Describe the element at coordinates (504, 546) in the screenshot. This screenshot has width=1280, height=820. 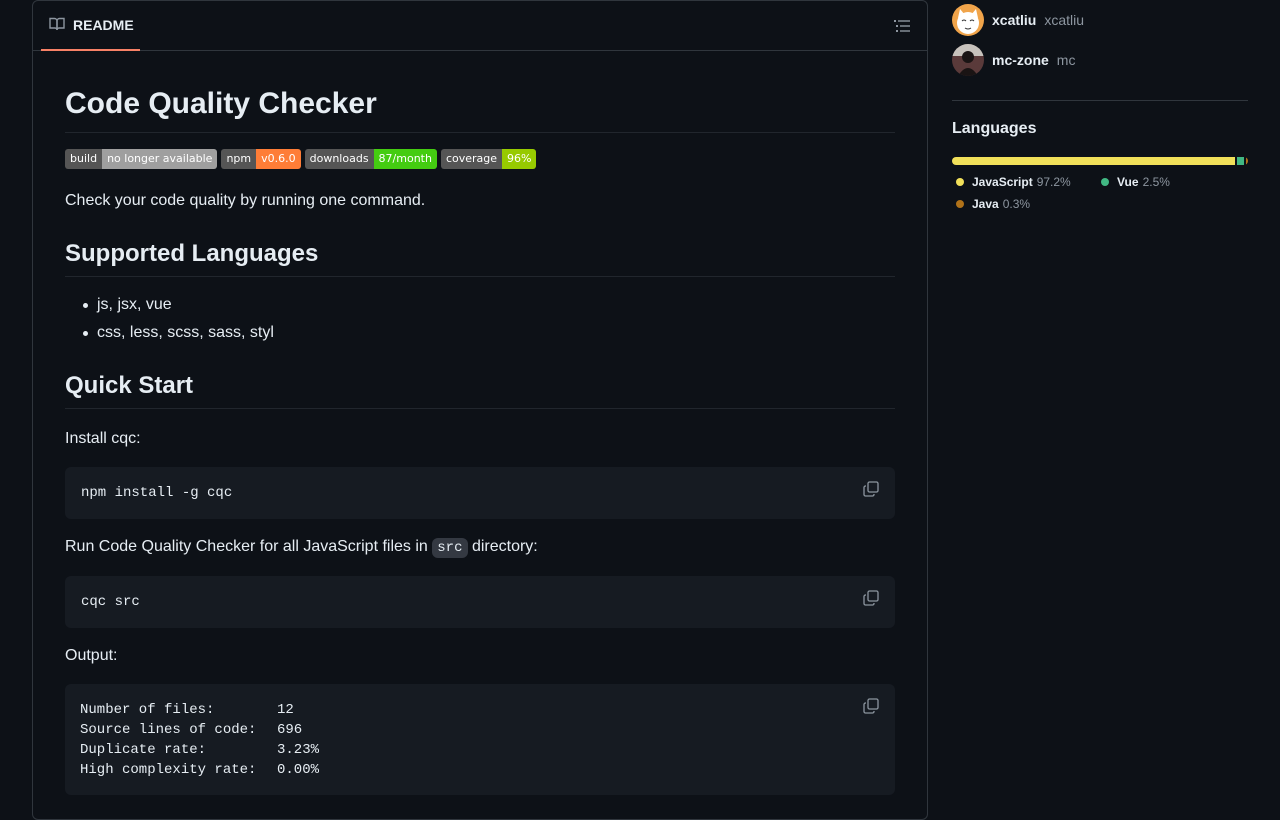
I see `run-text-after: directory:` at that location.